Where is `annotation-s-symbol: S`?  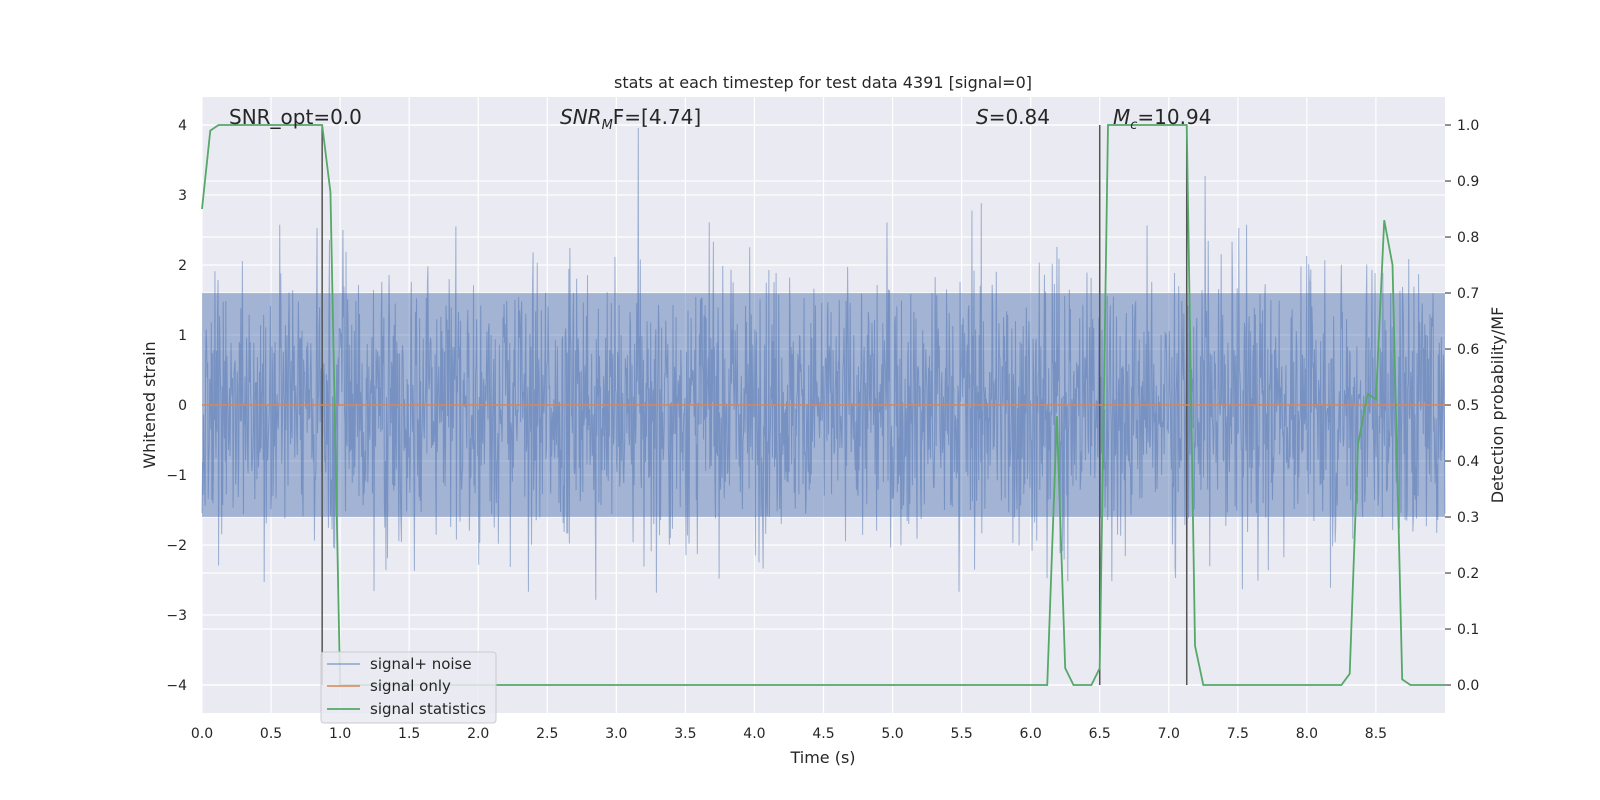
annotation-s-symbol: S is located at coordinates (982, 117).